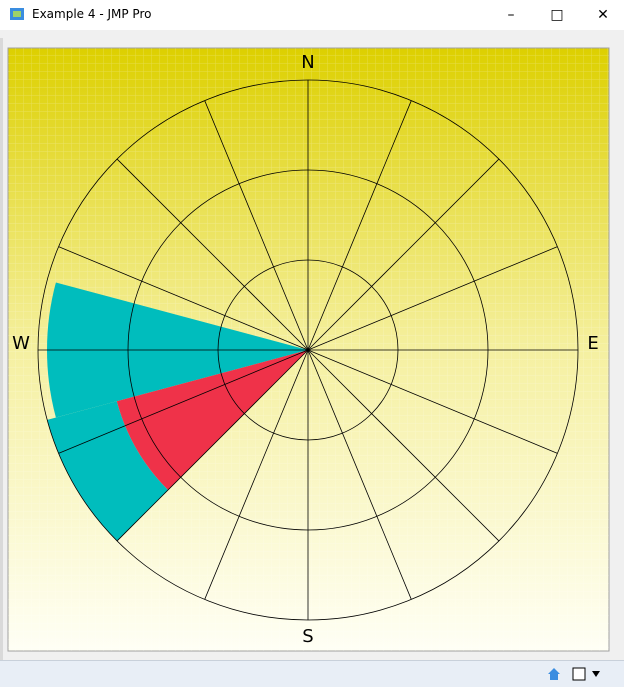 This screenshot has width=624, height=687. What do you see at coordinates (307, 62) in the screenshot?
I see `compass-label: N` at bounding box center [307, 62].